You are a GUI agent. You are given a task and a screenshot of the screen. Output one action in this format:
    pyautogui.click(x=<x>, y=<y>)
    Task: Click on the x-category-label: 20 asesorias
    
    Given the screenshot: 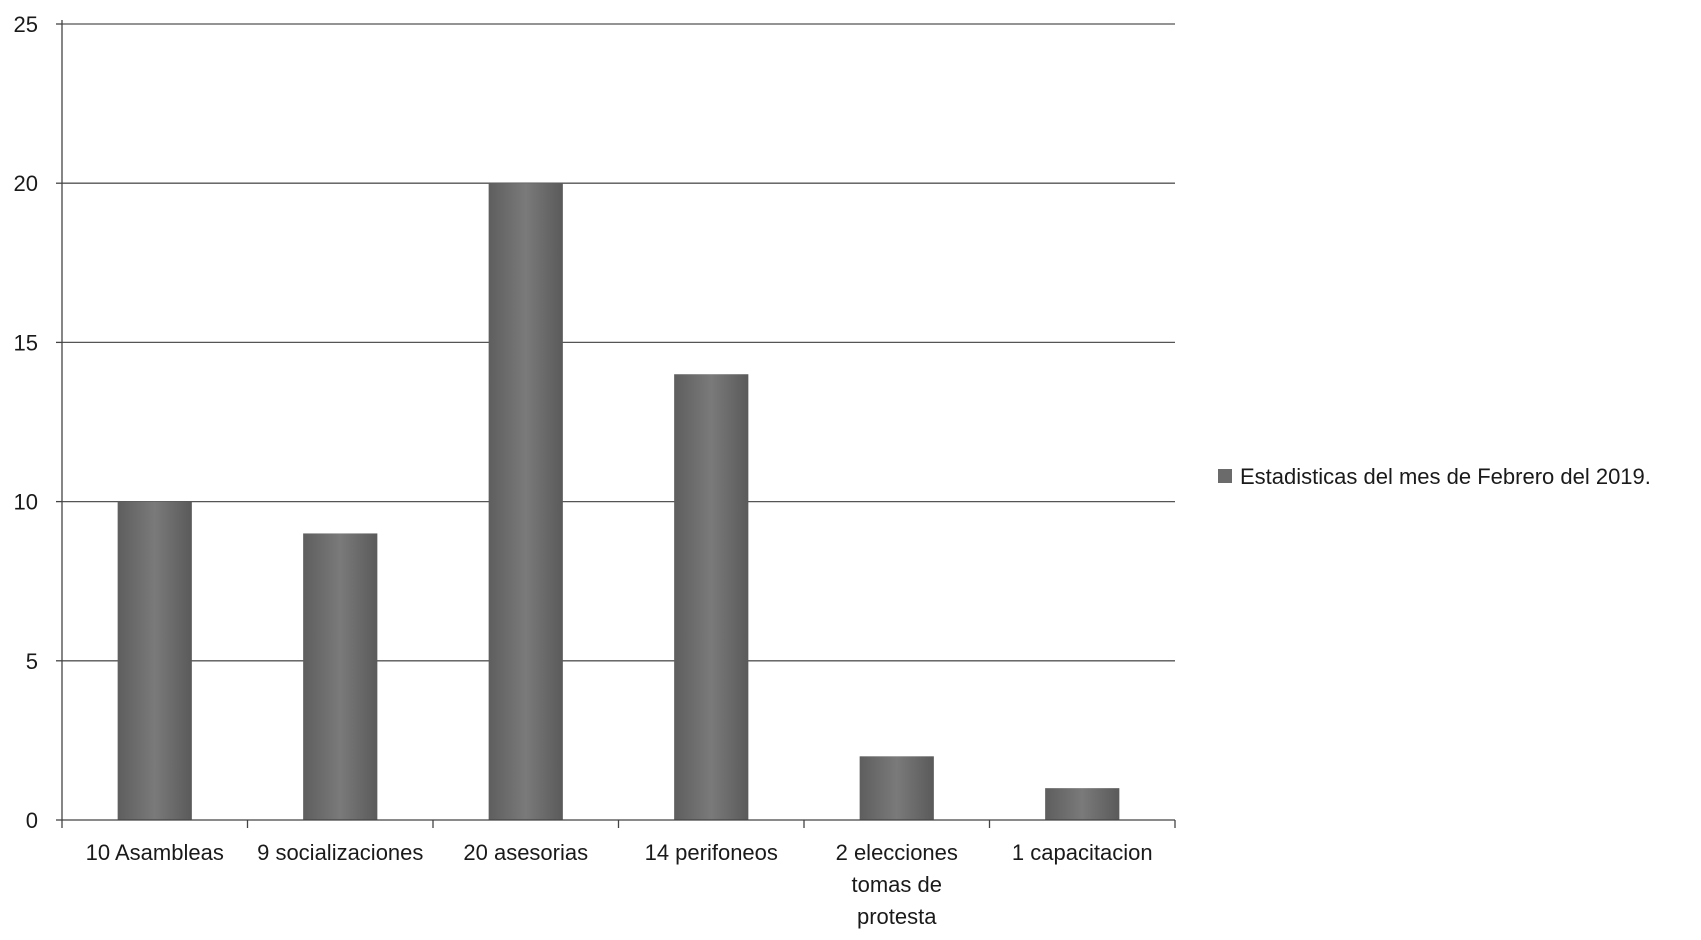 What is the action you would take?
    pyautogui.click(x=525, y=852)
    